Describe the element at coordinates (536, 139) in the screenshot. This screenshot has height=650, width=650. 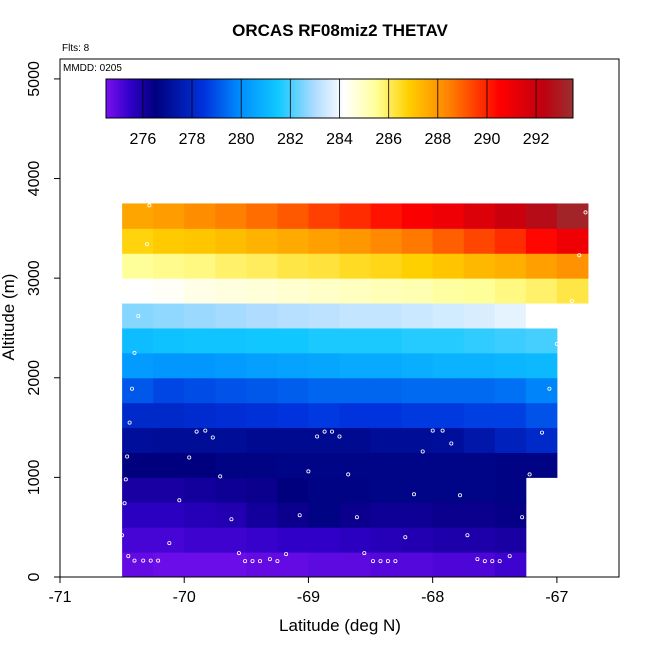
I see `colorbar-tick-label: 292` at that location.